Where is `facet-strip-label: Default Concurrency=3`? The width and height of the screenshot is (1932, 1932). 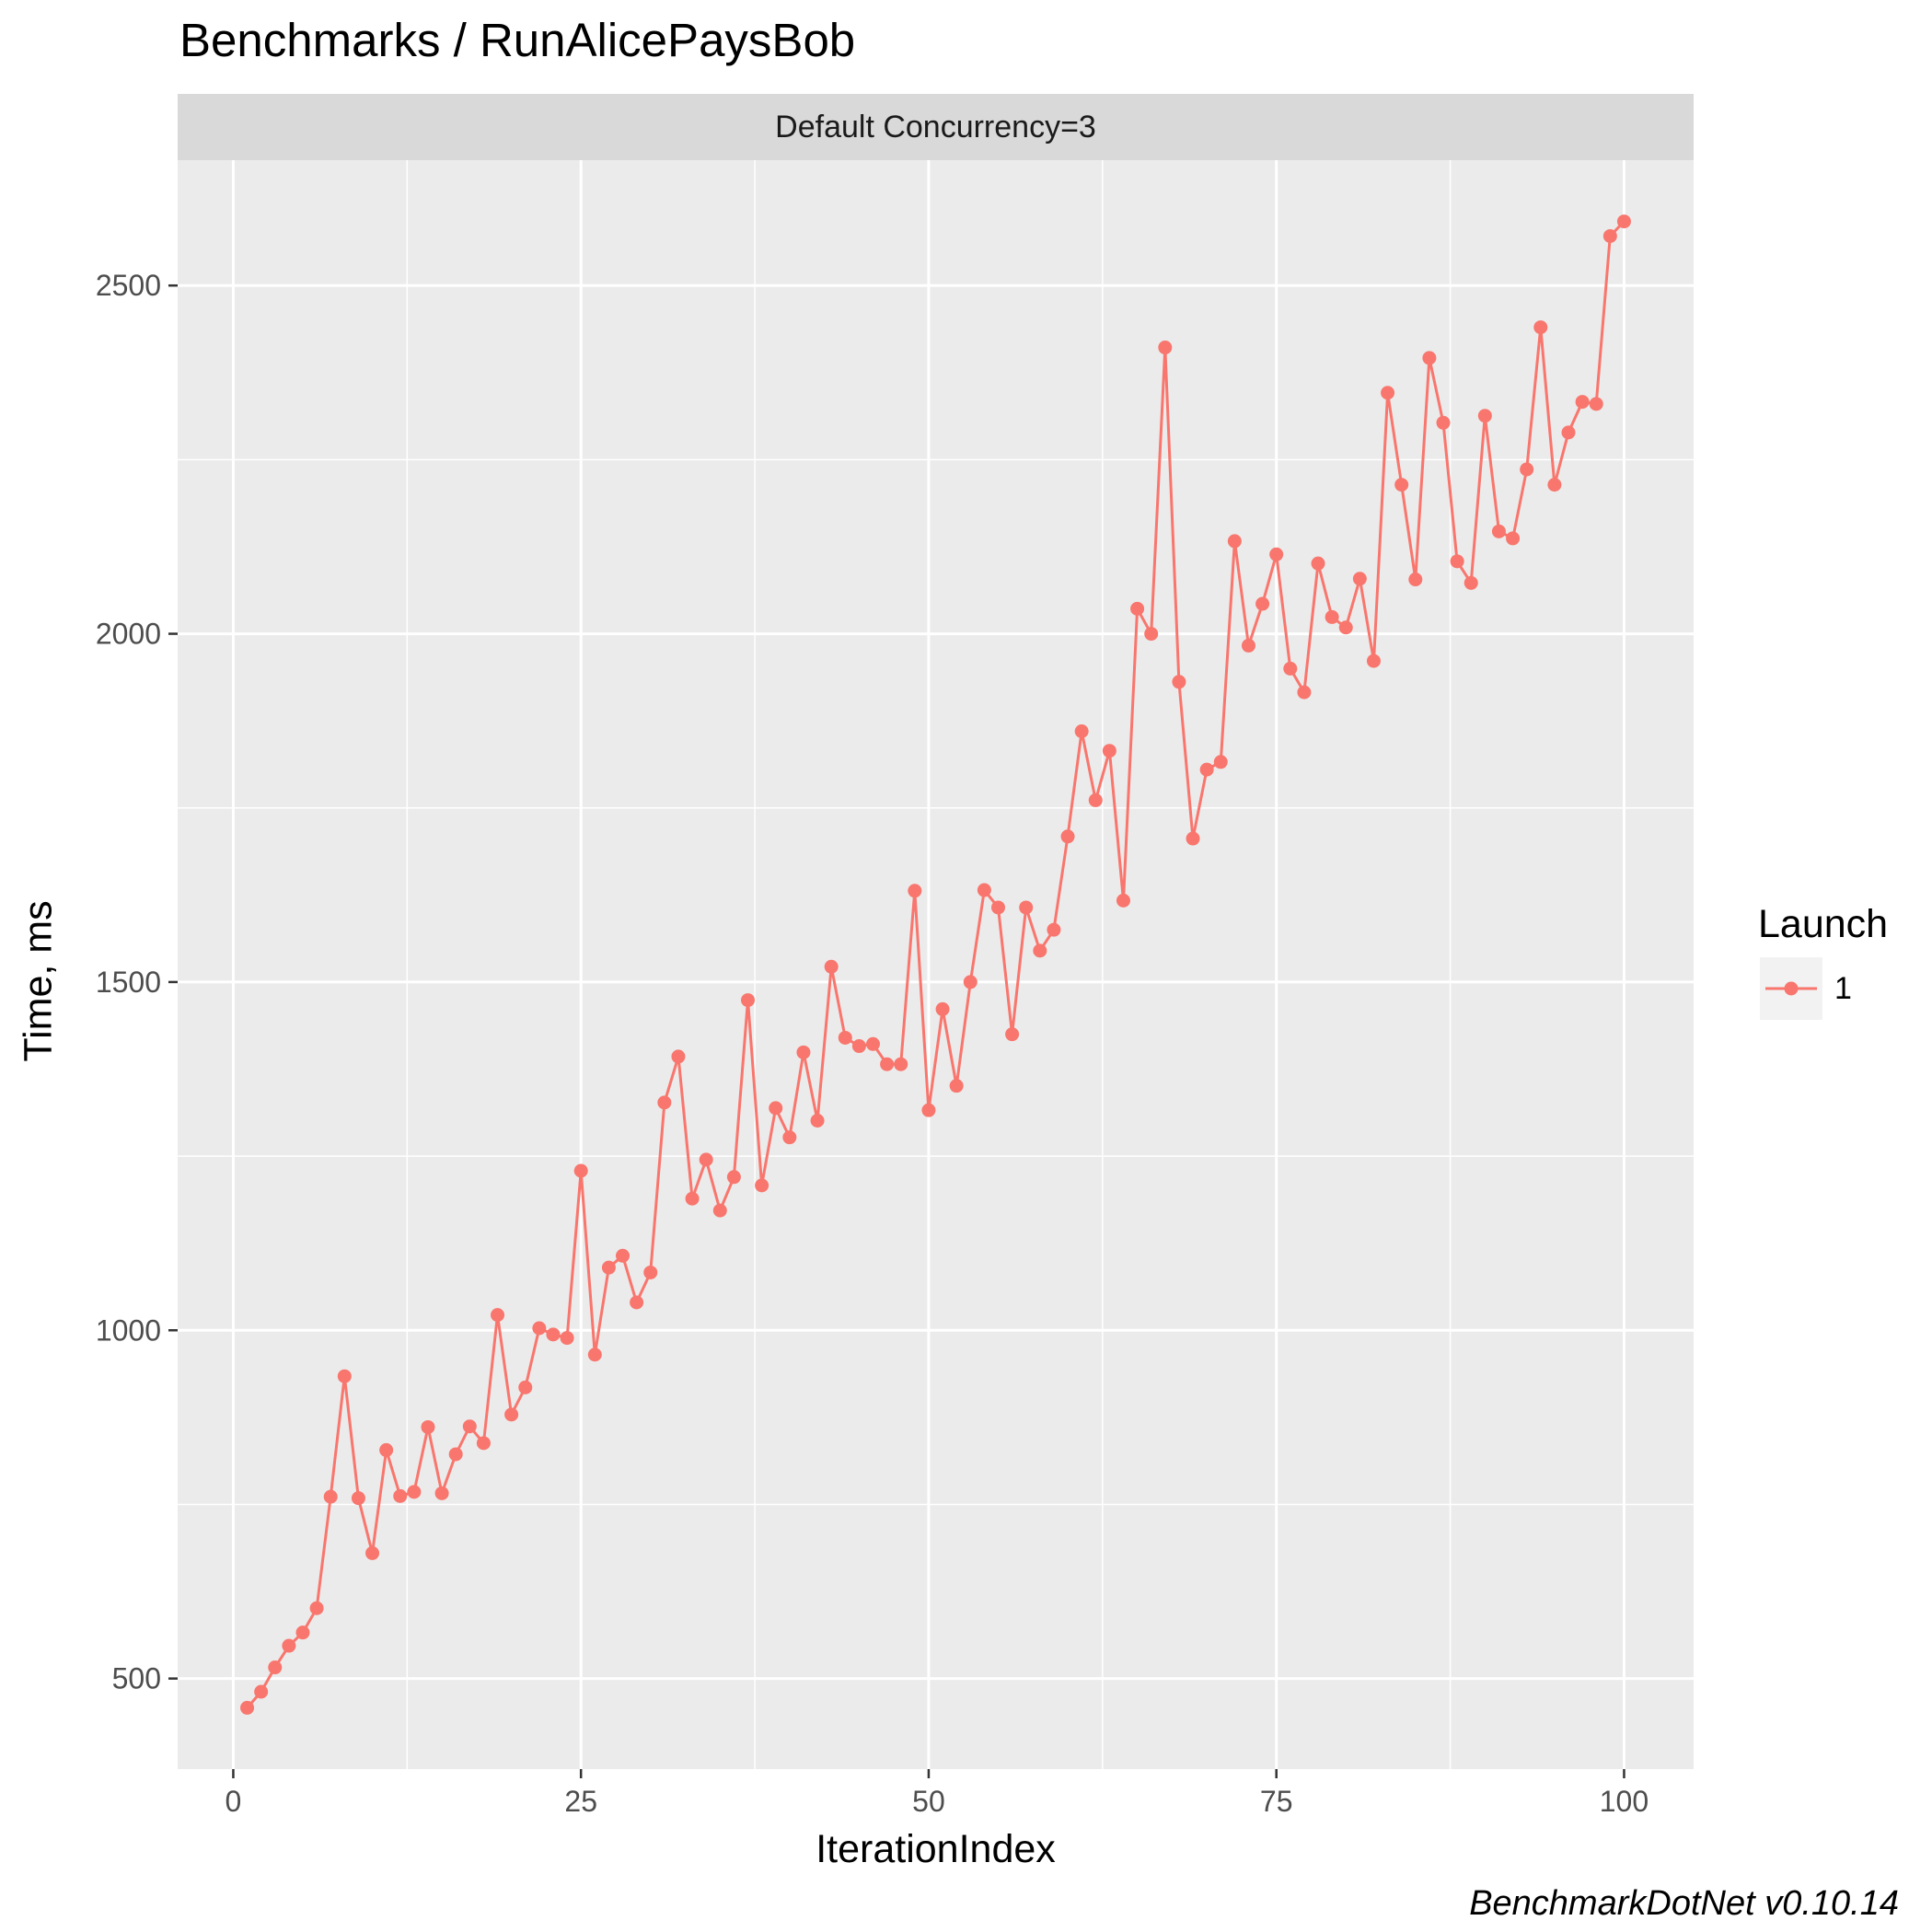 facet-strip-label: Default Concurrency=3 is located at coordinates (936, 127).